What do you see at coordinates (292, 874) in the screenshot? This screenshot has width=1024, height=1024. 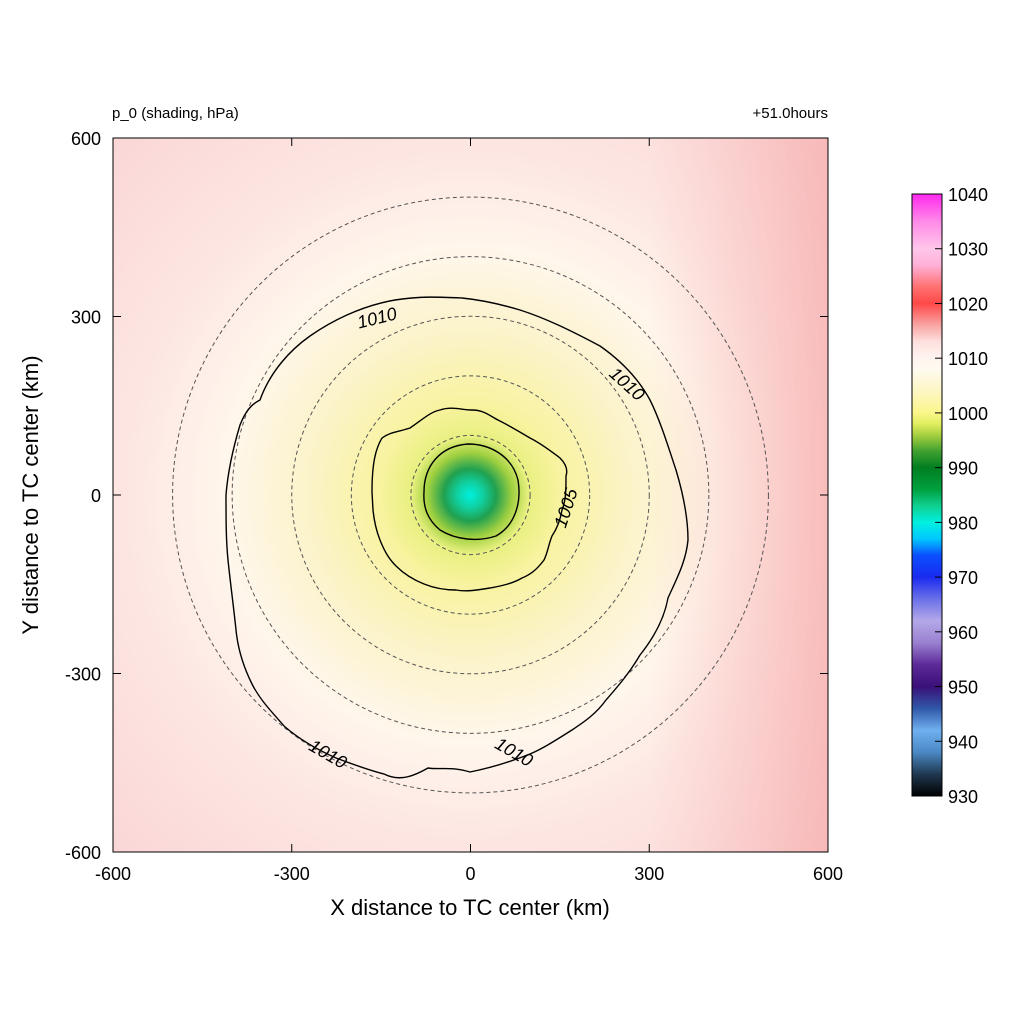 I see `x-tick-label: -300` at bounding box center [292, 874].